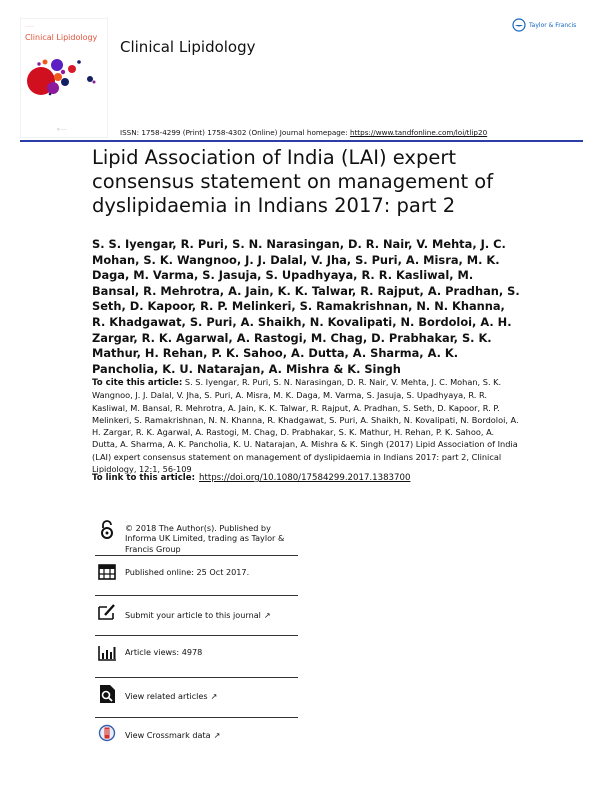 This screenshot has width=600, height=788. I want to click on journal-homepage-link: https://www.tandfonline.com/loi/tlip20, so click(418, 132).